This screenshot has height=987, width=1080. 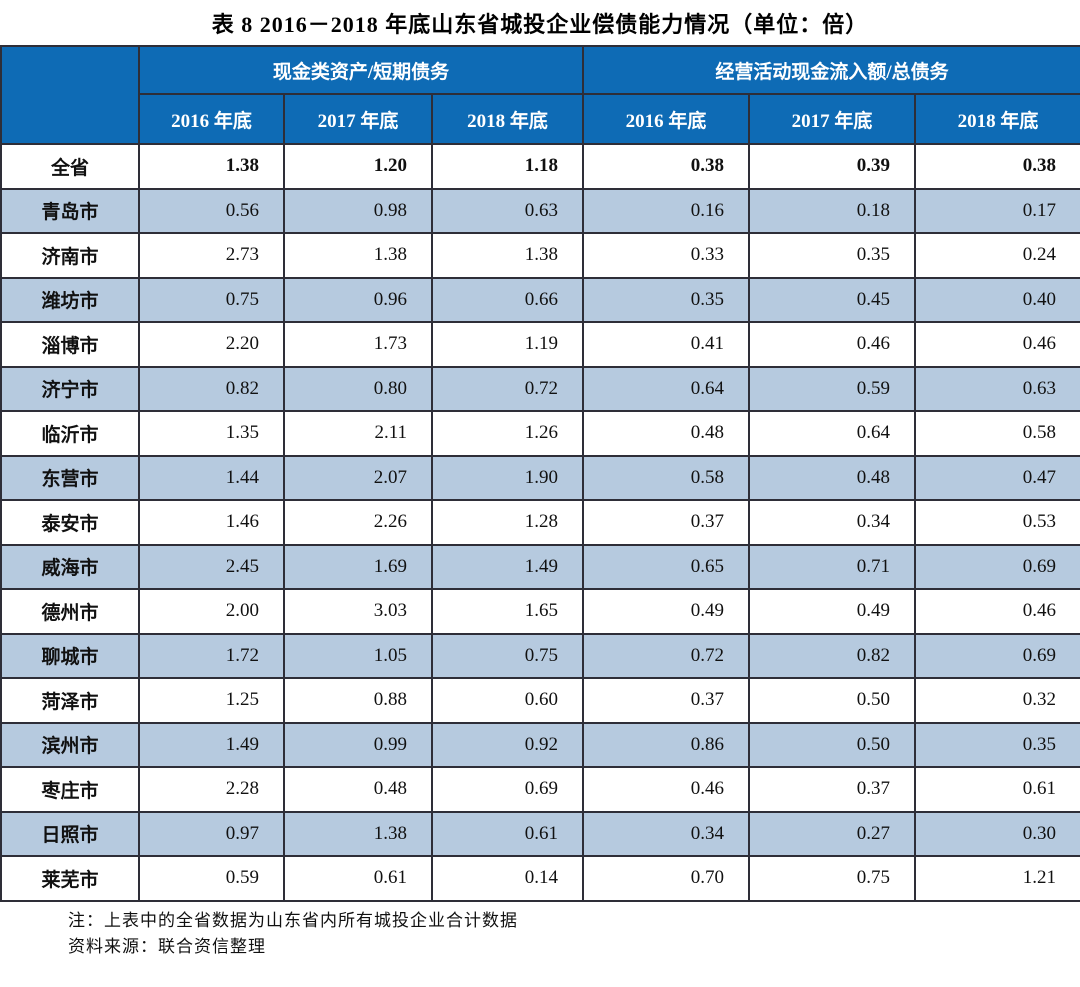 What do you see at coordinates (358, 388) in the screenshot?
I see `value-cell: 0.80` at bounding box center [358, 388].